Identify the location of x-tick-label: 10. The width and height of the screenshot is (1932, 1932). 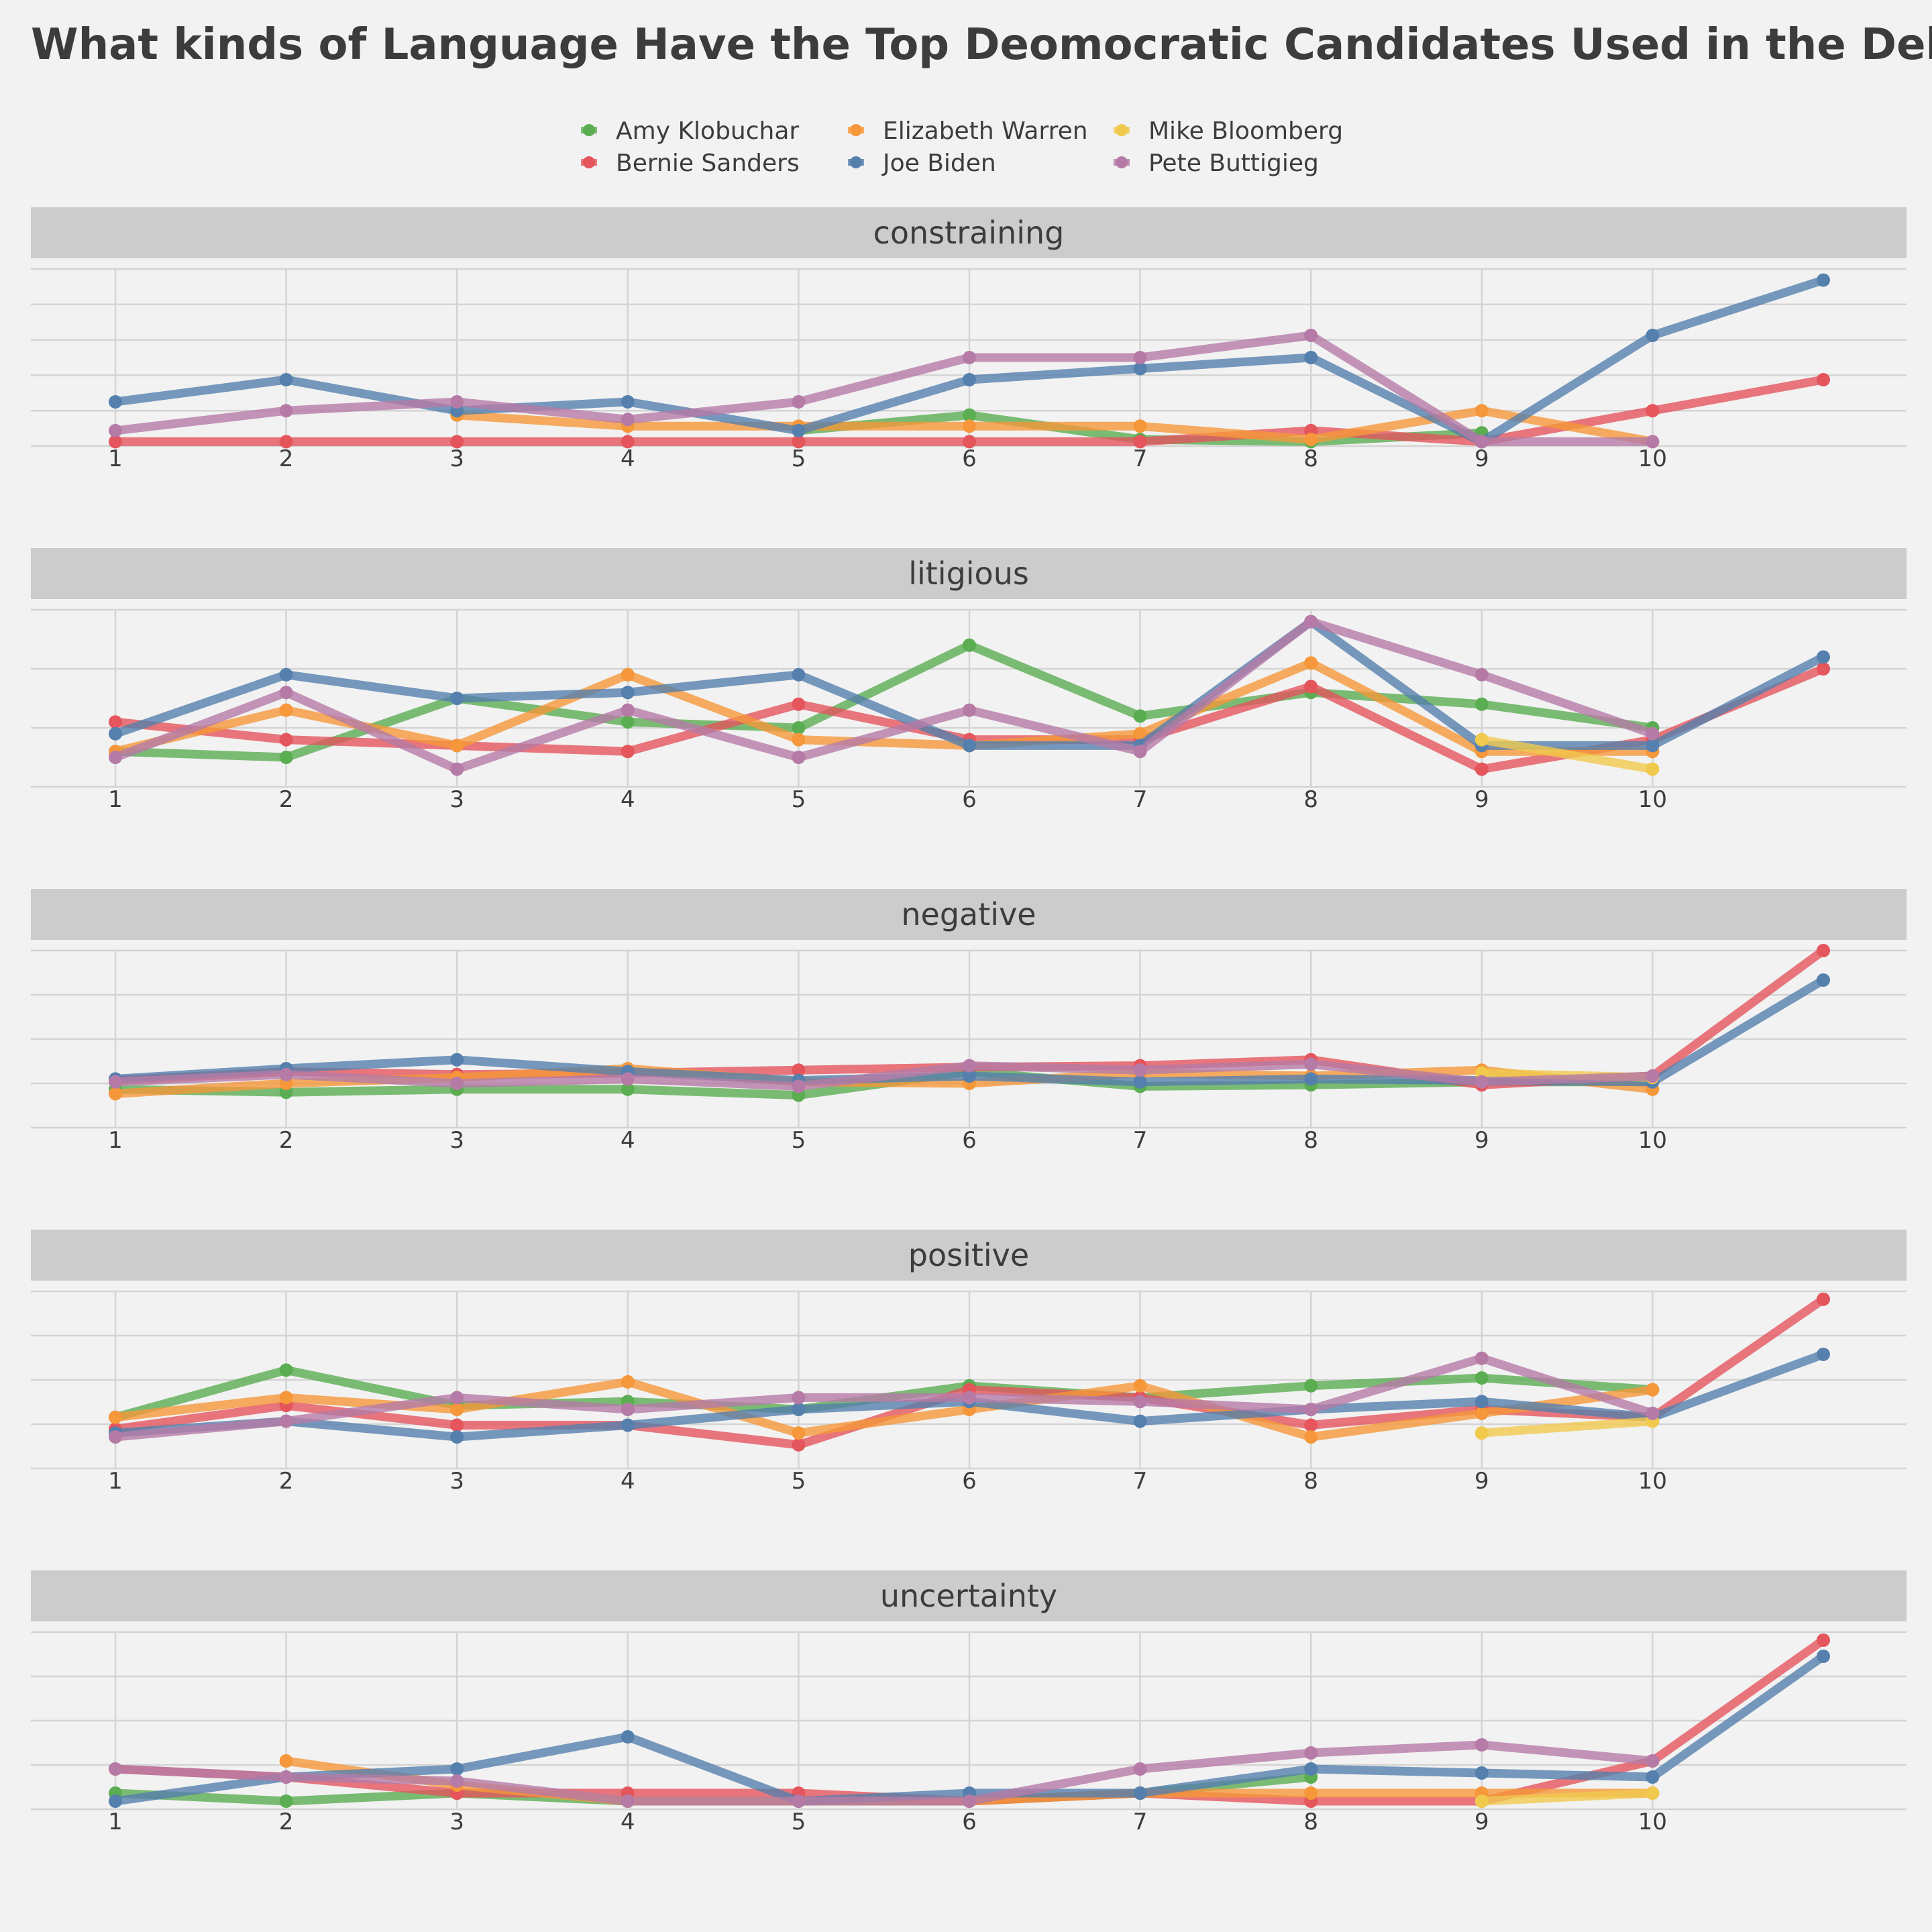
(1652, 1822).